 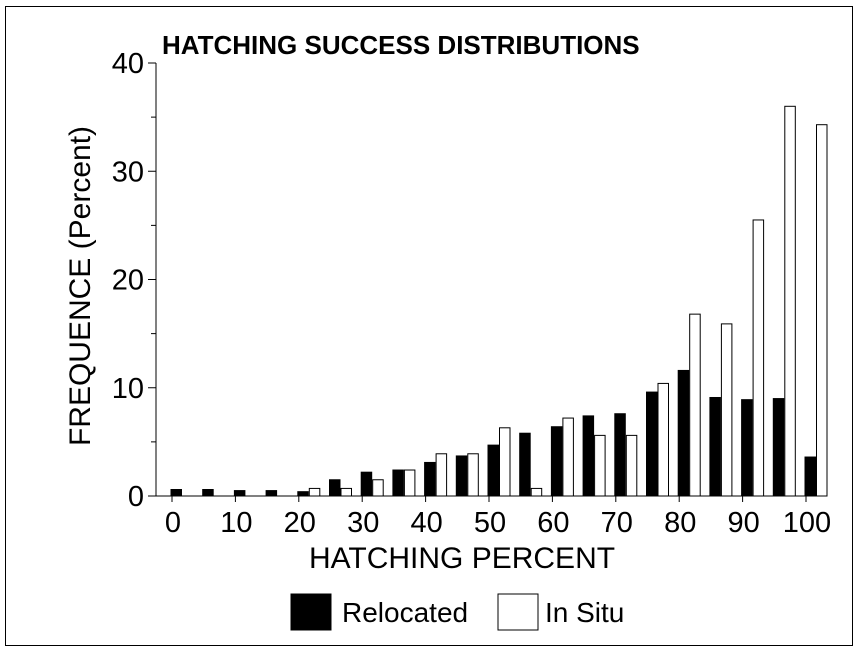 I want to click on y-tick-label: 0, so click(x=136, y=497).